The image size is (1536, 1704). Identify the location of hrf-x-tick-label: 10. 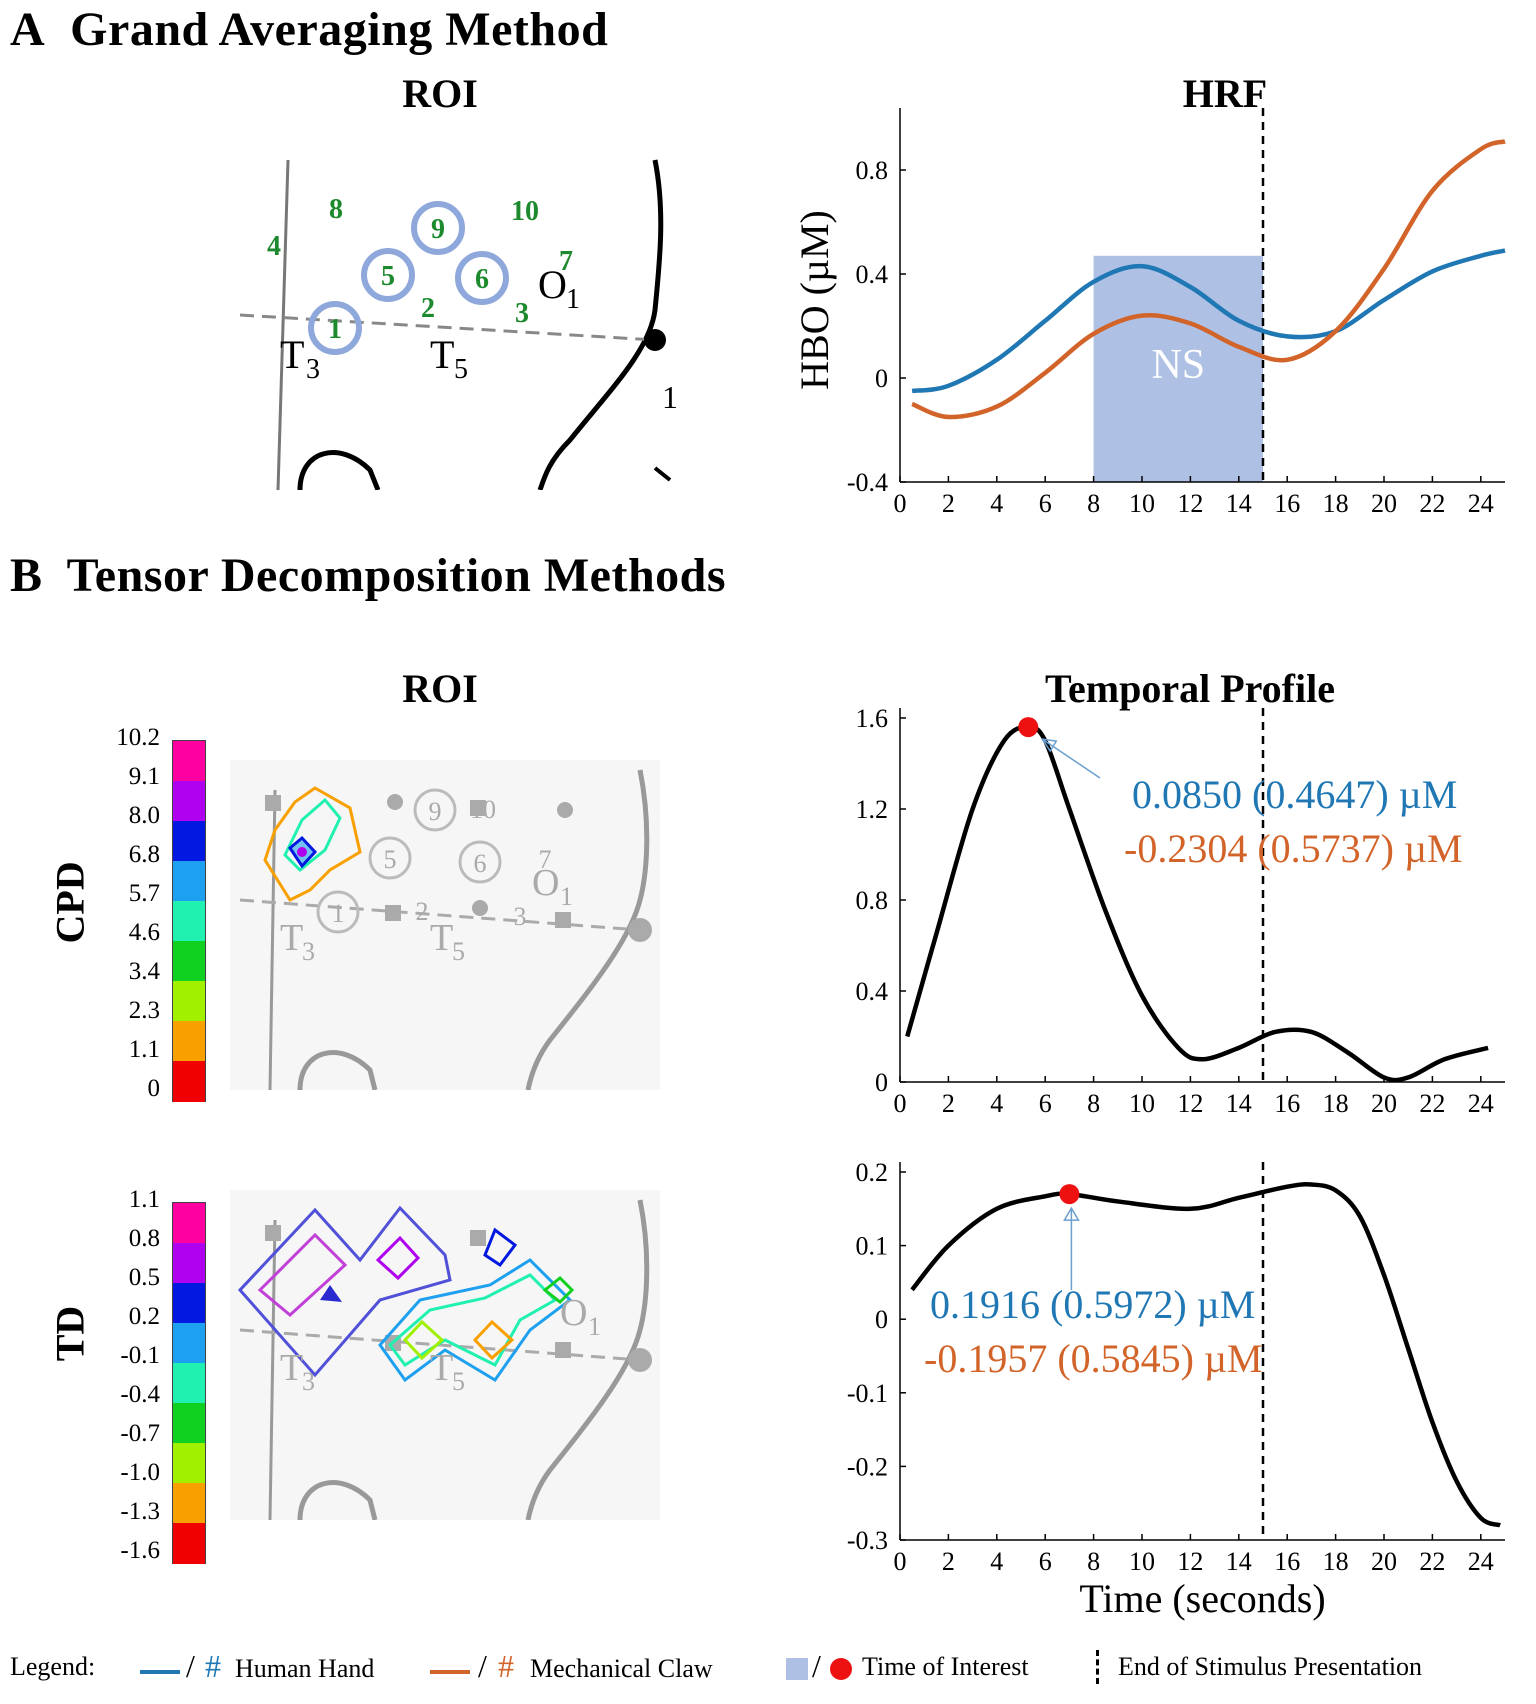
(1142, 503).